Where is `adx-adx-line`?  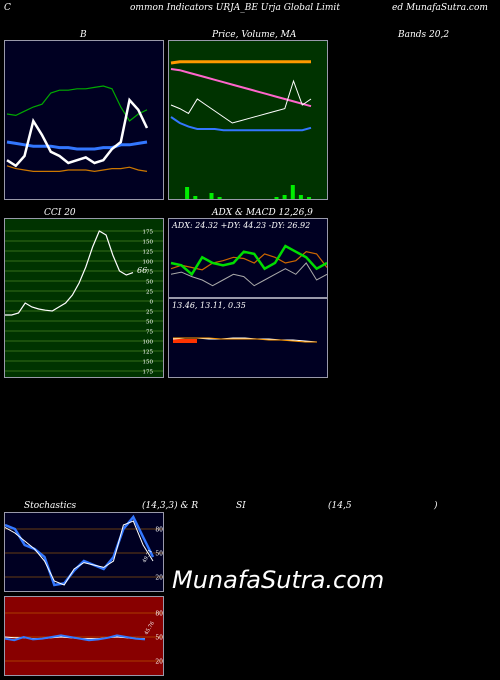
adx-adx-line is located at coordinates (248, 274).